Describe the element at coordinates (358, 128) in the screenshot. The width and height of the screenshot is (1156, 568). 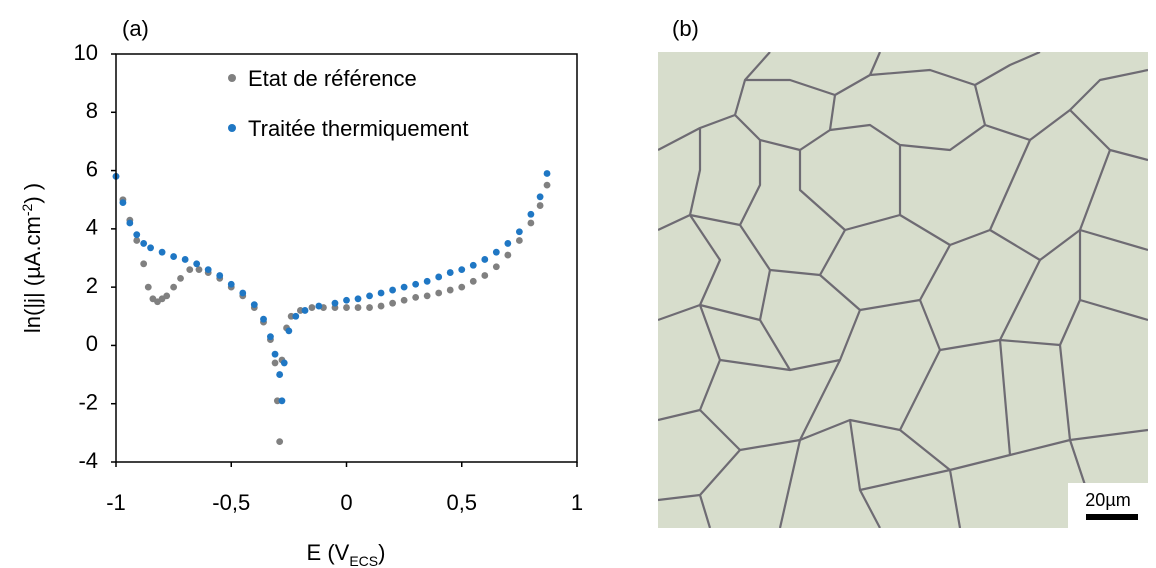
I see `legend-label: Traitée thermiquement` at that location.